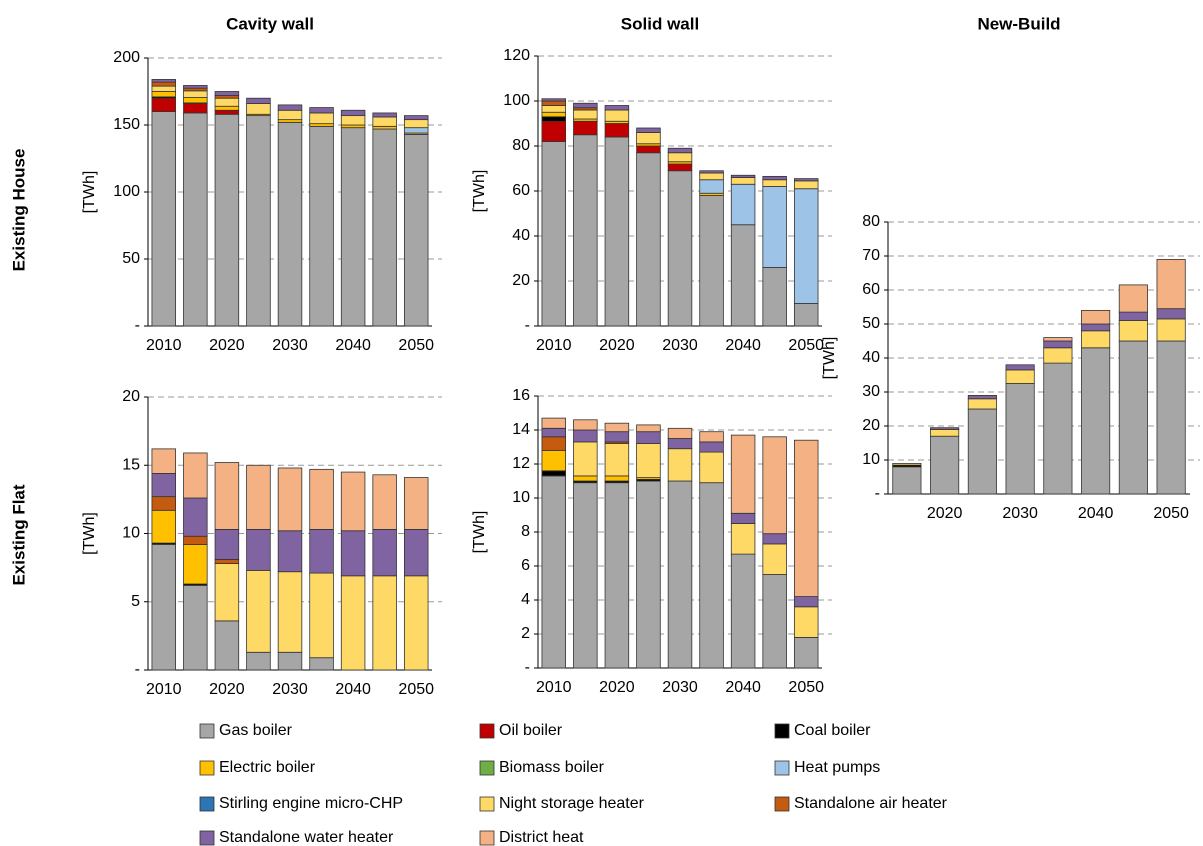 The image size is (1203, 846). Describe the element at coordinates (521, 497) in the screenshot. I see `y-tick-label: 10` at that location.